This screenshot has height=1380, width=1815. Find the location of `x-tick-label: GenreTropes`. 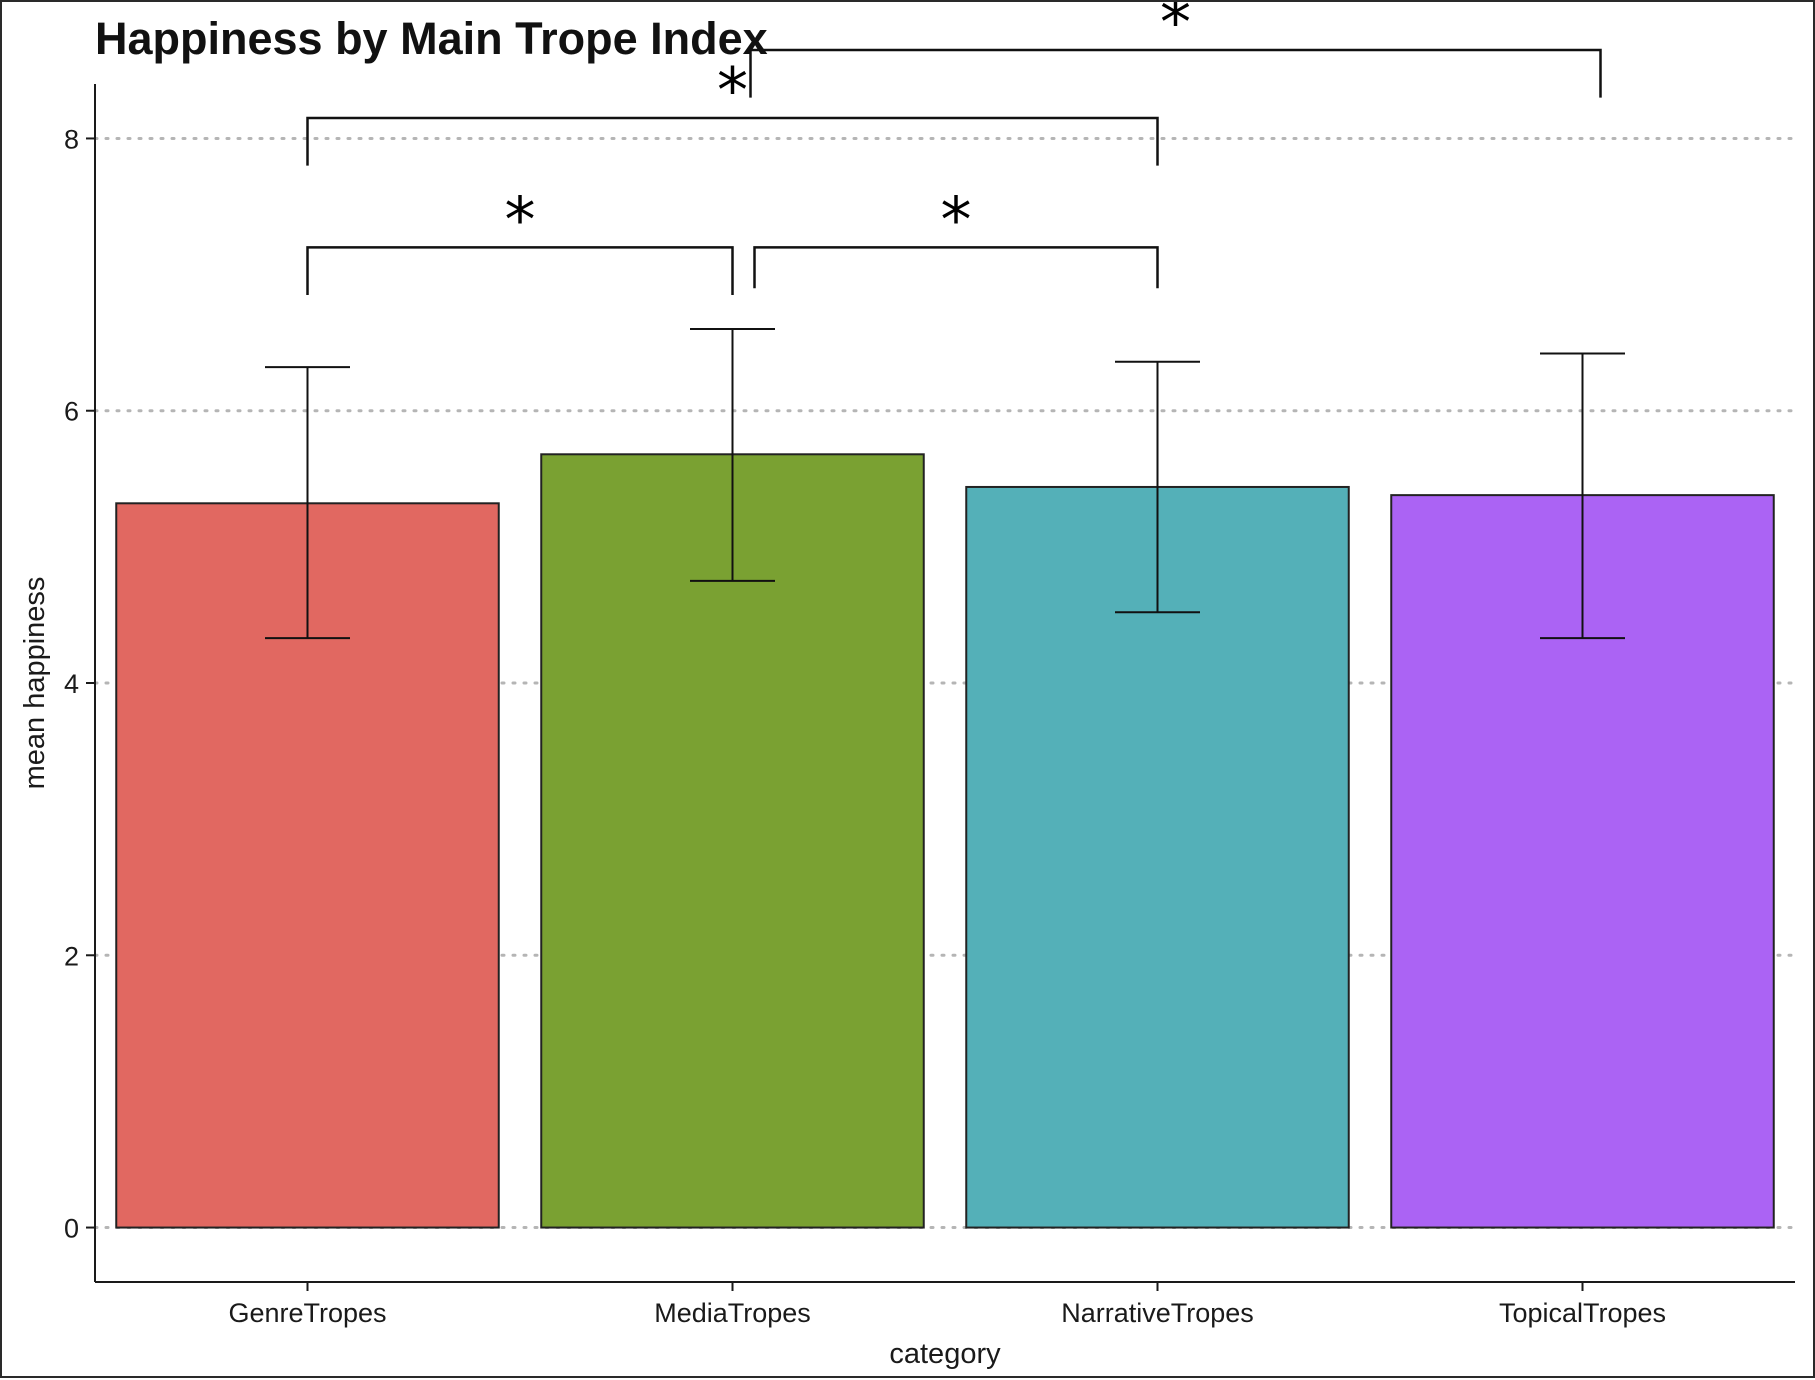

x-tick-label: GenreTropes is located at coordinates (307, 1313).